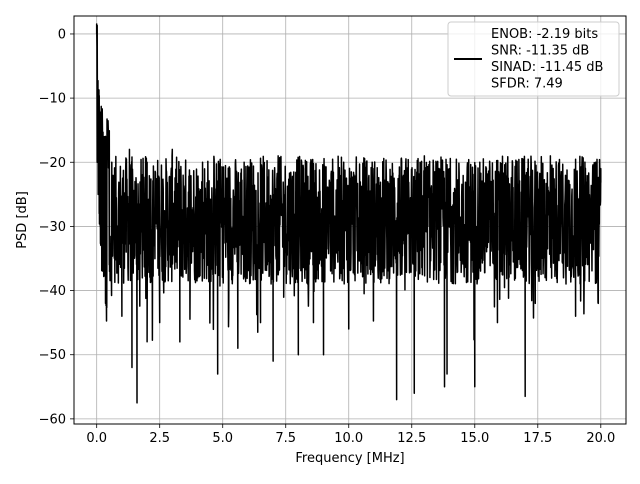 This screenshot has width=640, height=484. Describe the element at coordinates (540, 51) in the screenshot. I see `legend-snr-text: SNR: -11.35 dB` at that location.